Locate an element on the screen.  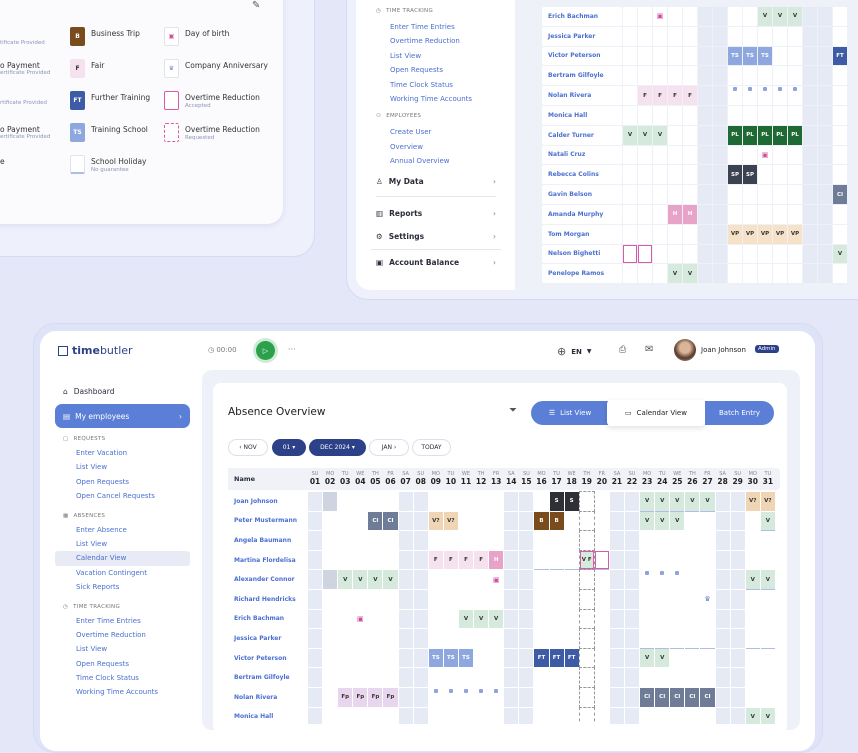
day-cell: H is located at coordinates (690, 214).